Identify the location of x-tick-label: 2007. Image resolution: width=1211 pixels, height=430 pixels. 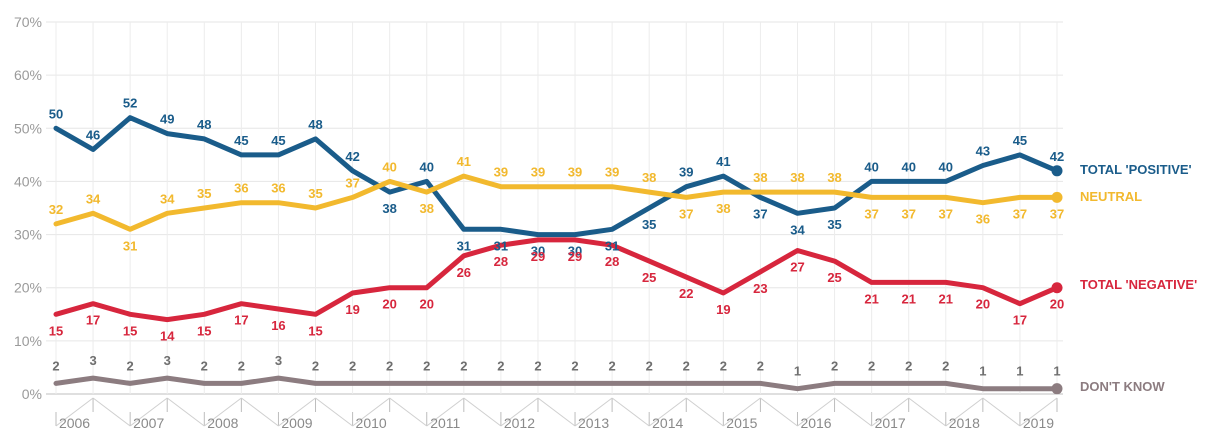
(148, 422).